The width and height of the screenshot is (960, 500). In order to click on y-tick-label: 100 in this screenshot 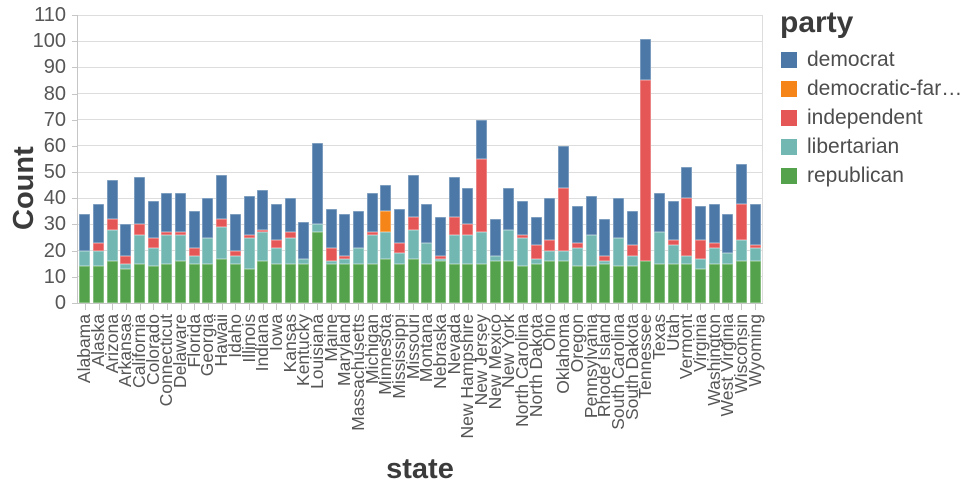, I will do `click(49, 41)`.